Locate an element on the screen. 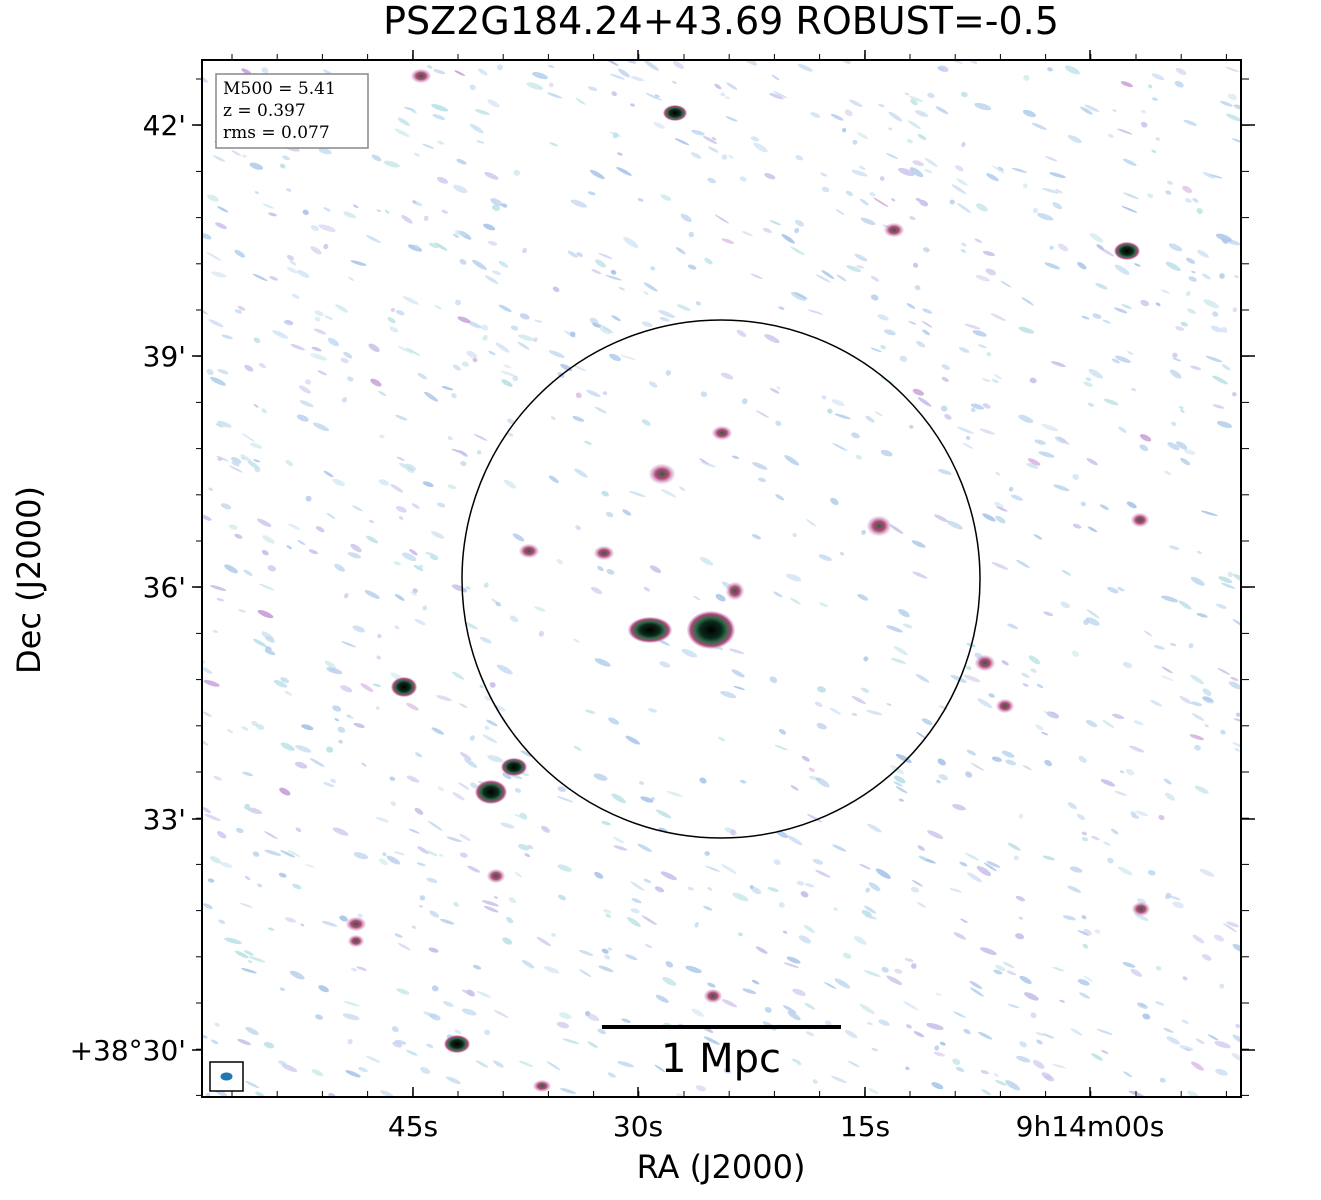  x-tick-label: 9h14m00s is located at coordinates (1090, 1126).